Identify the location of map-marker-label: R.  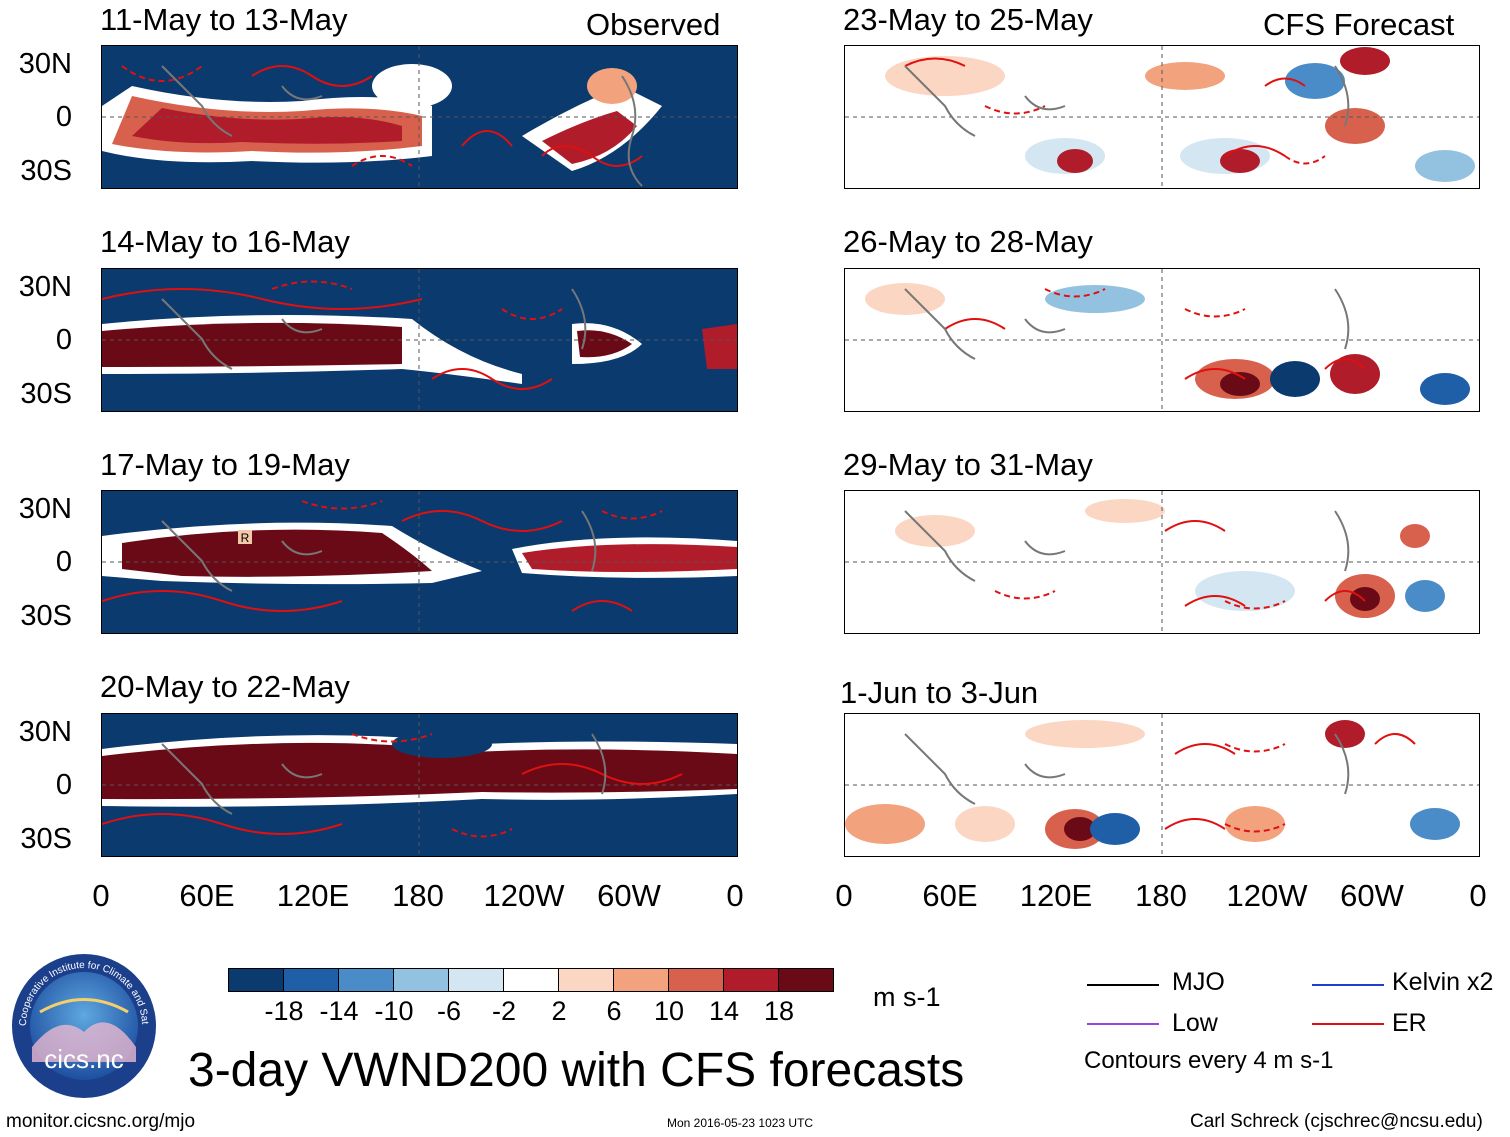
(245, 538).